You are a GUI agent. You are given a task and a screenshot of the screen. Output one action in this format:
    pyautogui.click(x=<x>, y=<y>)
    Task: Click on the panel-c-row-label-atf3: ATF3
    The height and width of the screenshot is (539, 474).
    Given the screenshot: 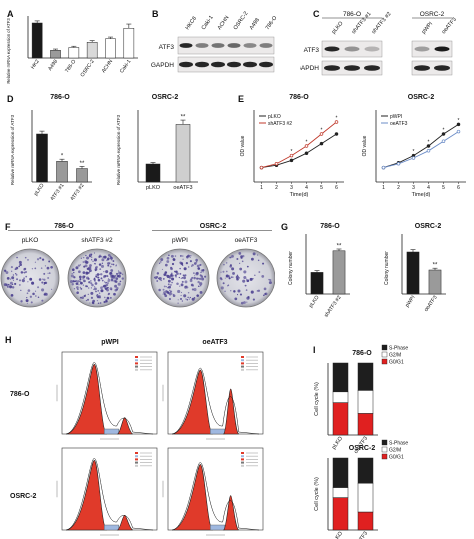 What is the action you would take?
    pyautogui.click(x=312, y=50)
    